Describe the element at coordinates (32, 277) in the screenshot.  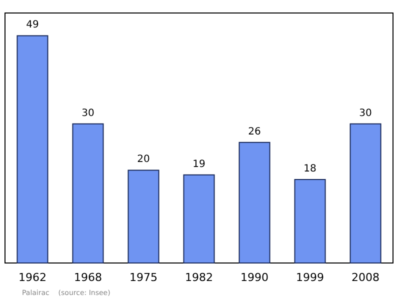
I see `x-tick-label: 1962` at that location.